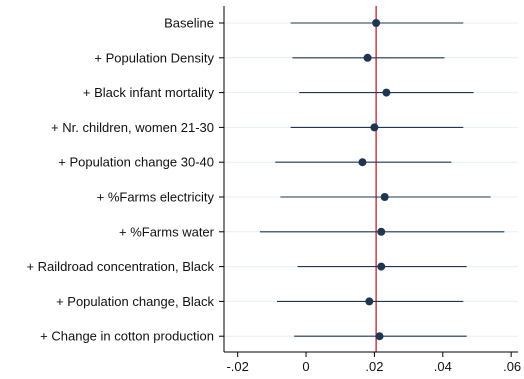 The width and height of the screenshot is (524, 379). What do you see at coordinates (305, 366) in the screenshot?
I see `x-tick-label: 0` at bounding box center [305, 366].